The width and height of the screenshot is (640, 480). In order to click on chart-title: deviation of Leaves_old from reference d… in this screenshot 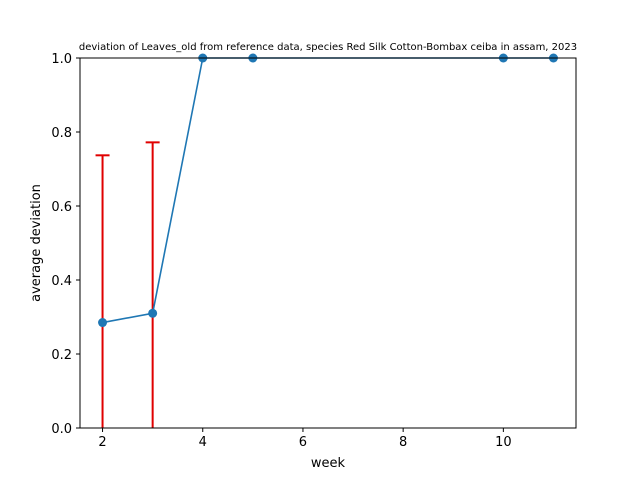, I will do `click(328, 47)`.